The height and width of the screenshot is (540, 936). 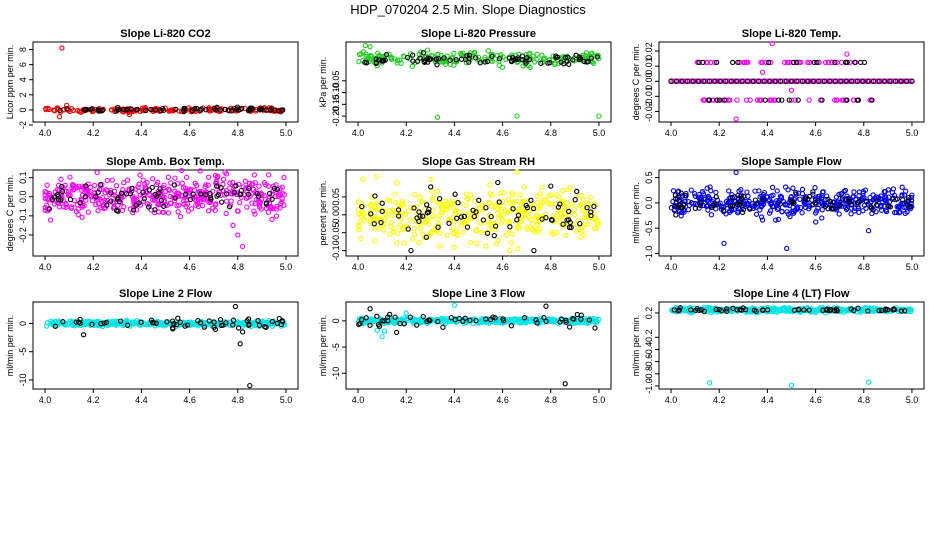 I want to click on y-tick-label: -0.10, so click(x=336, y=92).